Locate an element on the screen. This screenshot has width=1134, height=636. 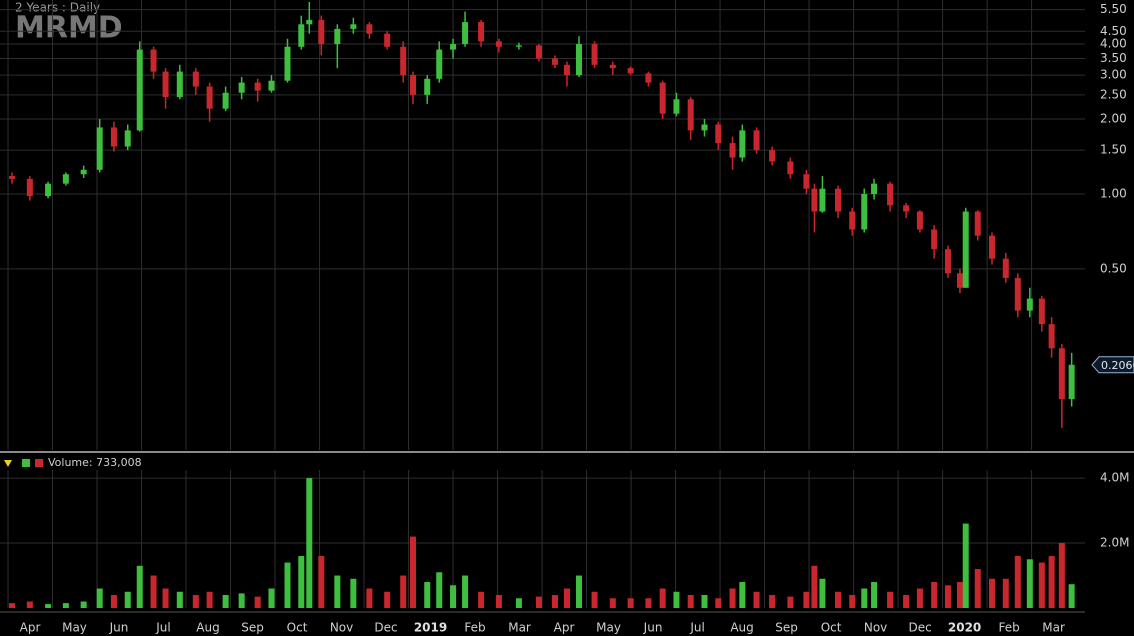
y-tick-label: 1.00 is located at coordinates (1113, 193).